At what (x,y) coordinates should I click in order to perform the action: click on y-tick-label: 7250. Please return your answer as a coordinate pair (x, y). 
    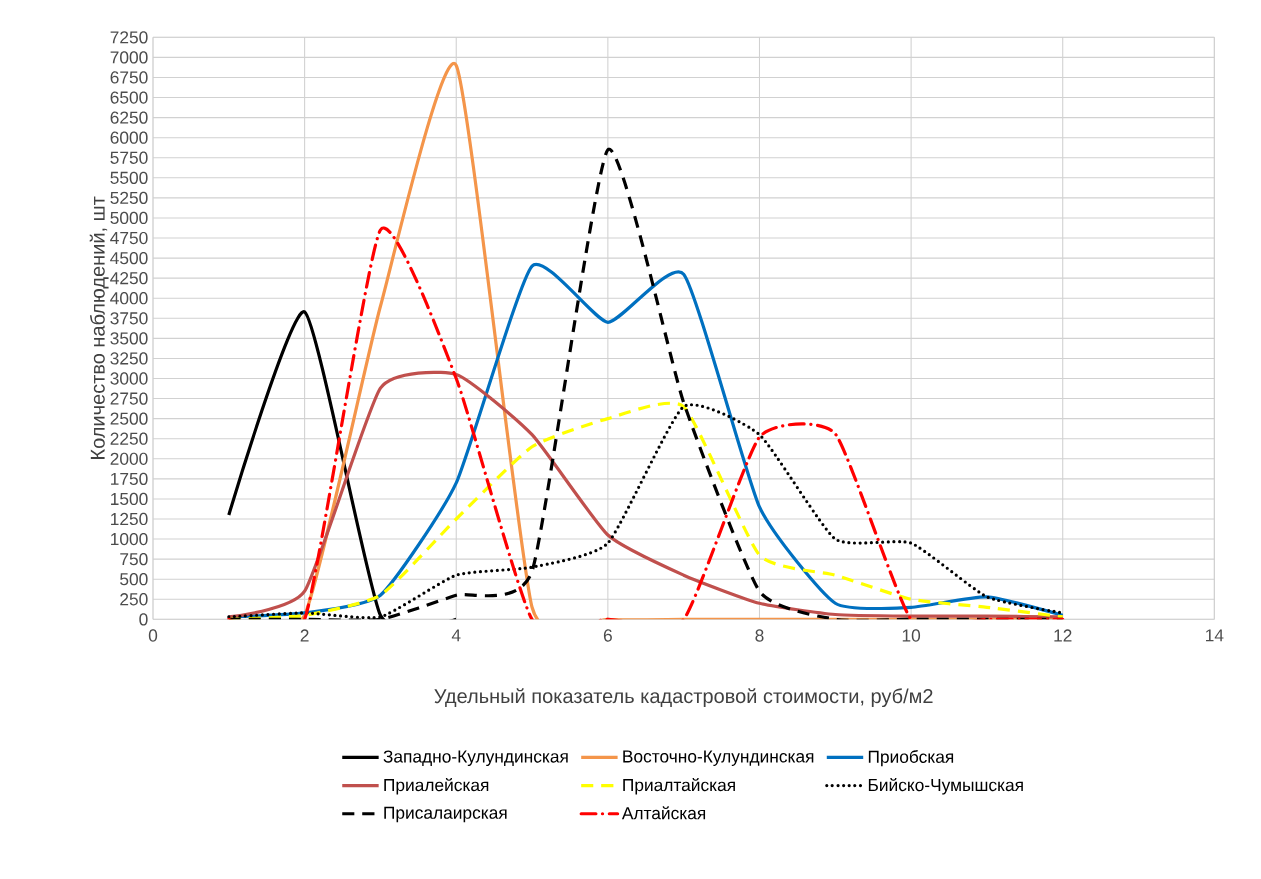
    Looking at the image, I should click on (129, 37).